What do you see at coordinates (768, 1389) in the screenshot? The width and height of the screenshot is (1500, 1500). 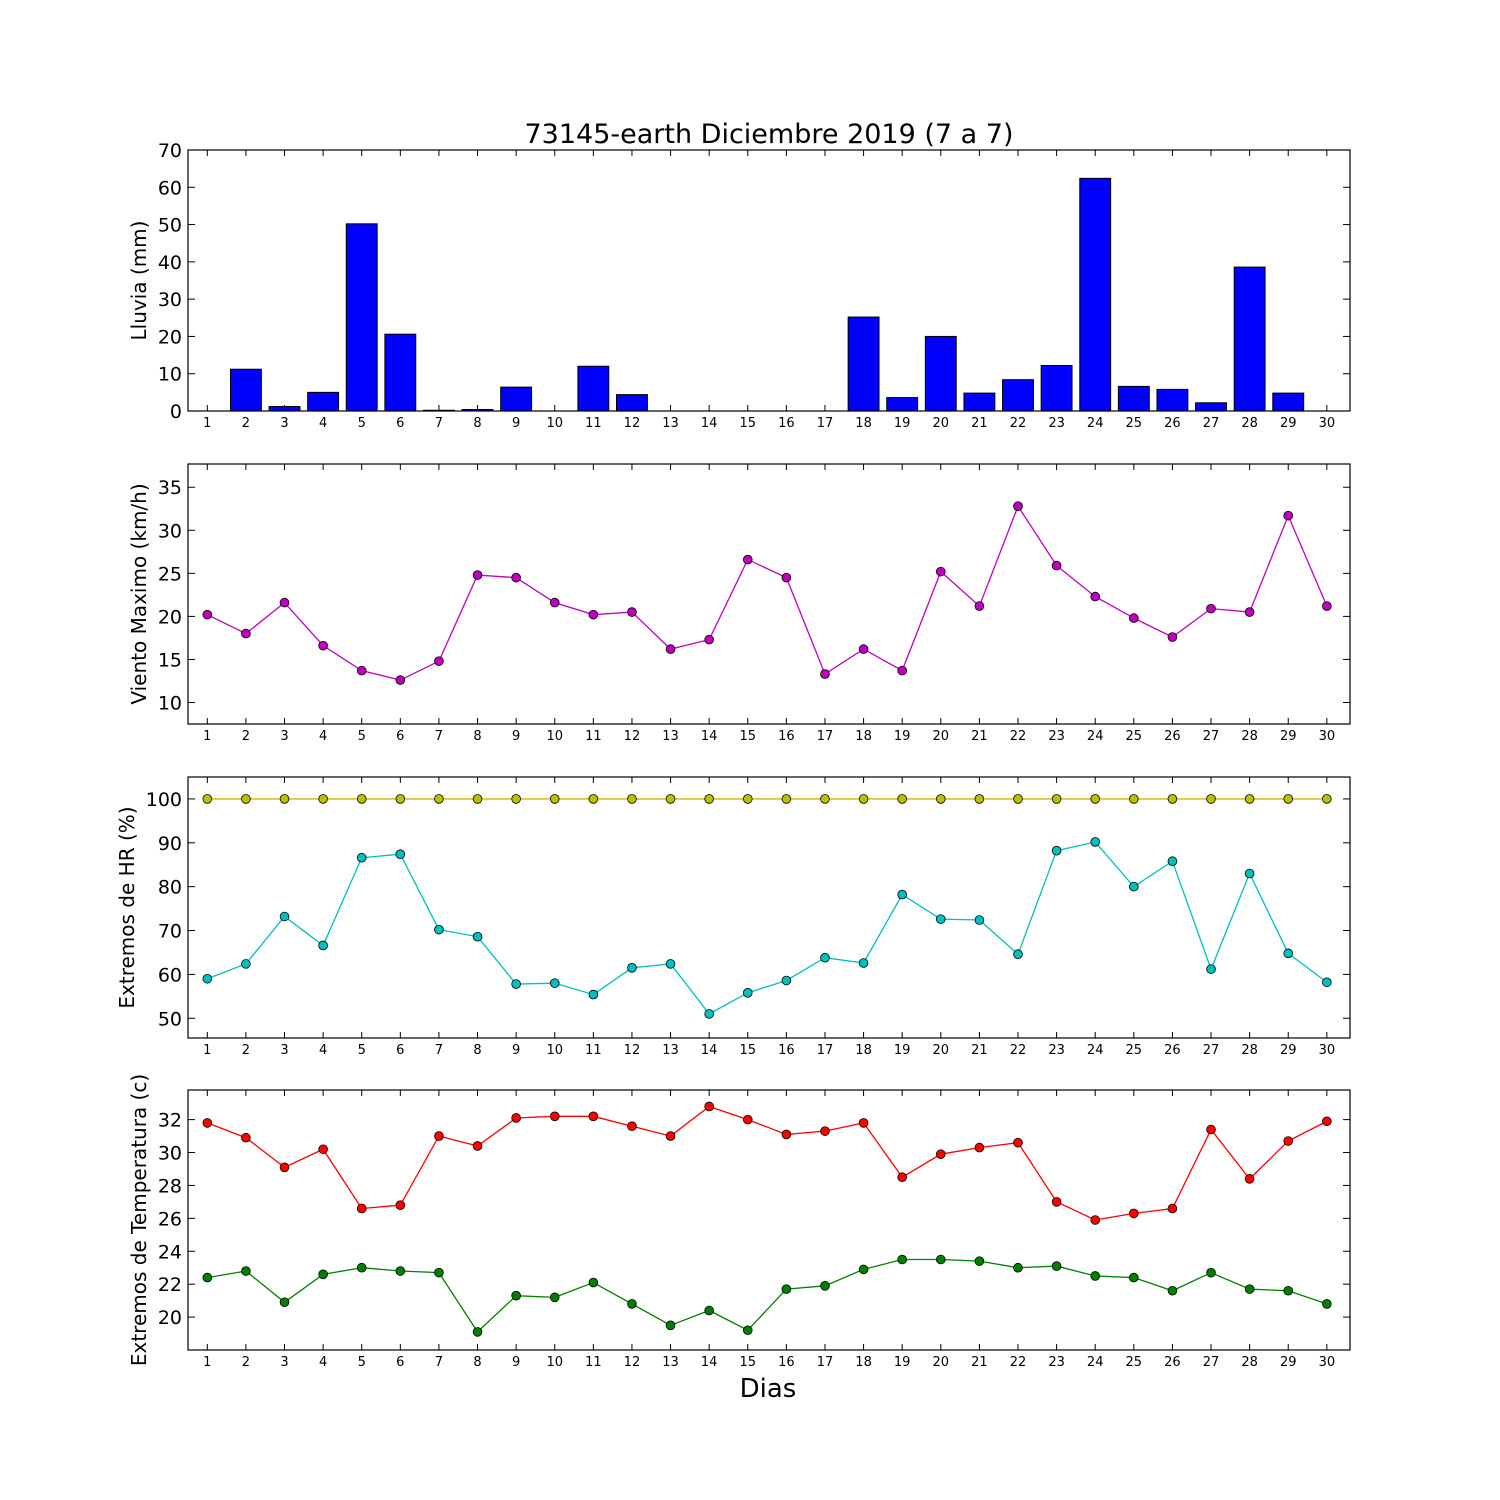 I see `x-axis-label: Dias` at bounding box center [768, 1389].